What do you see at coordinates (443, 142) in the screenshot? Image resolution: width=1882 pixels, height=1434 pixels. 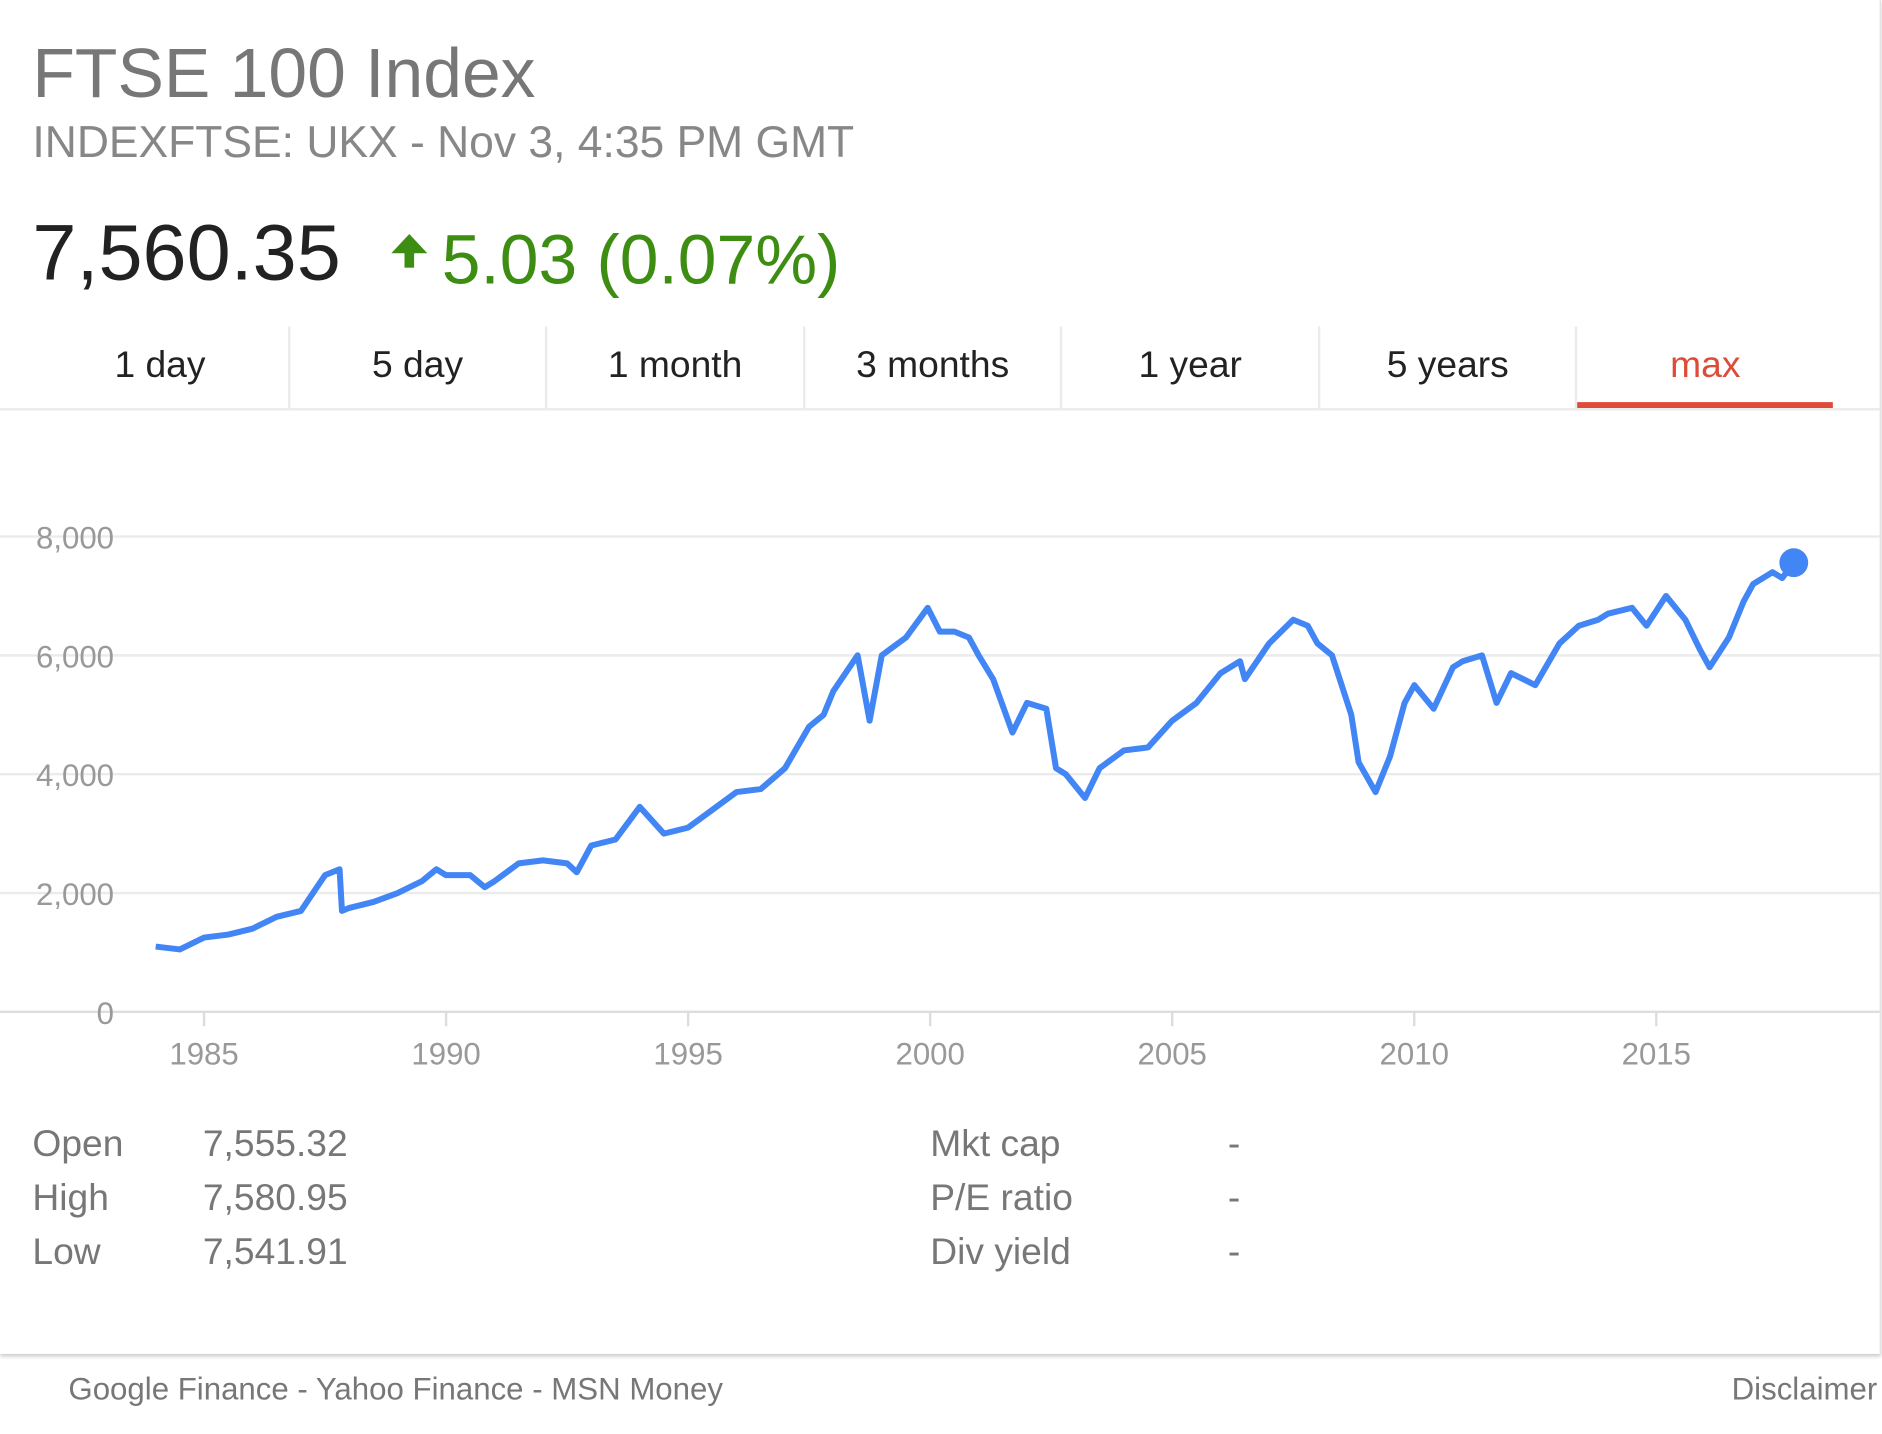 I see `ticker-subtitle: INDEXFTSE: UKX - Nov 3, 4:35 PM GMT` at bounding box center [443, 142].